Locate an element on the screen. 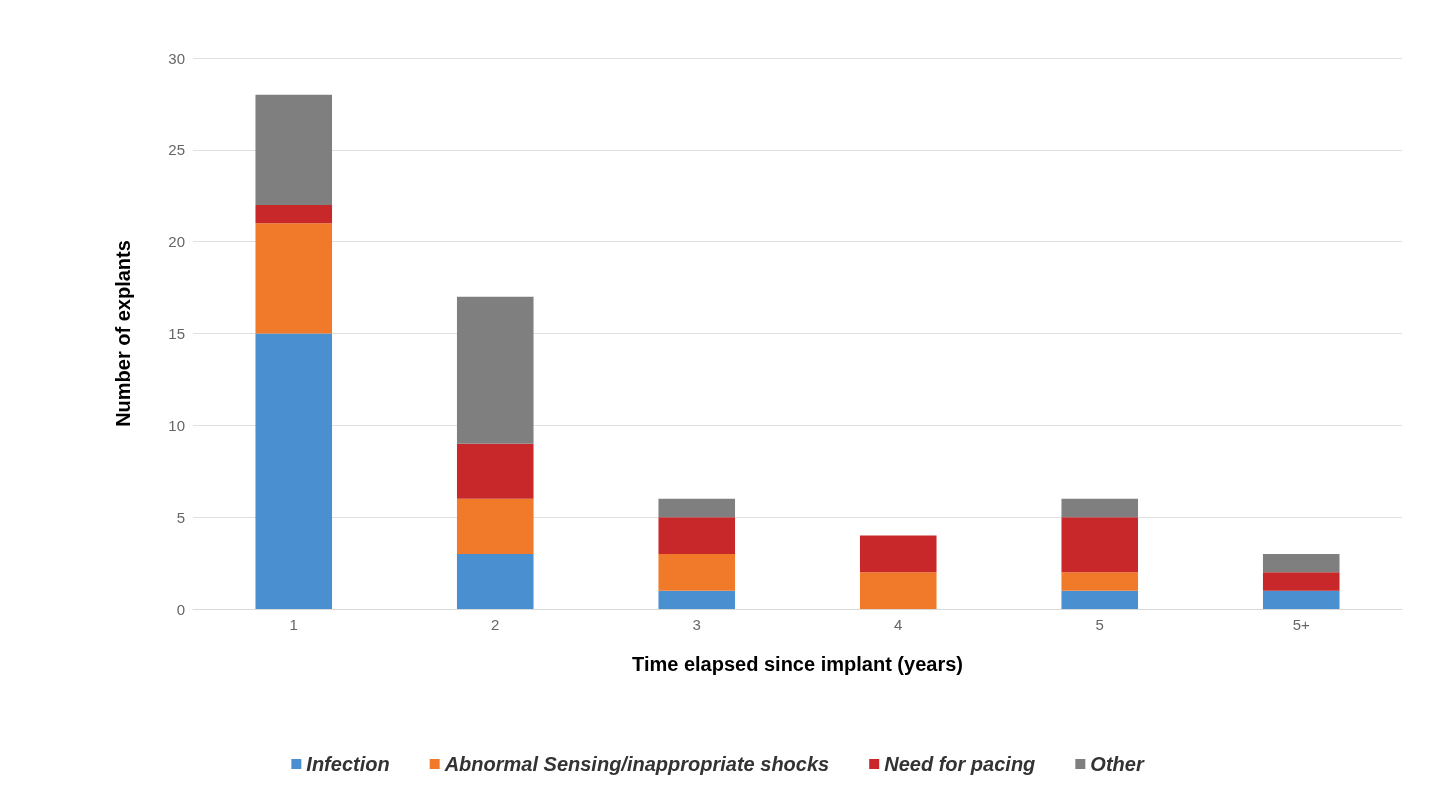  x-axis-title: Time elapsed since implant (years) is located at coordinates (797, 664).